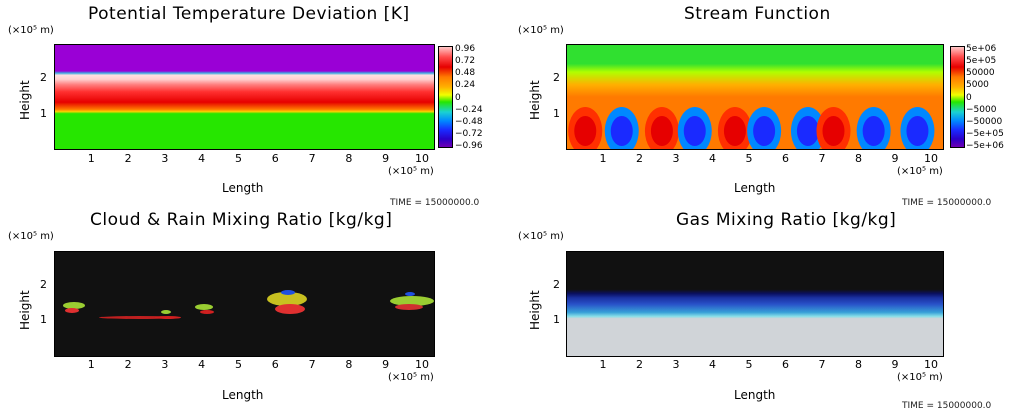 Image resolution: width=1024 pixels, height=412 pixels. What do you see at coordinates (755, 304) in the screenshot?
I see `plot-area-gas` at bounding box center [755, 304].